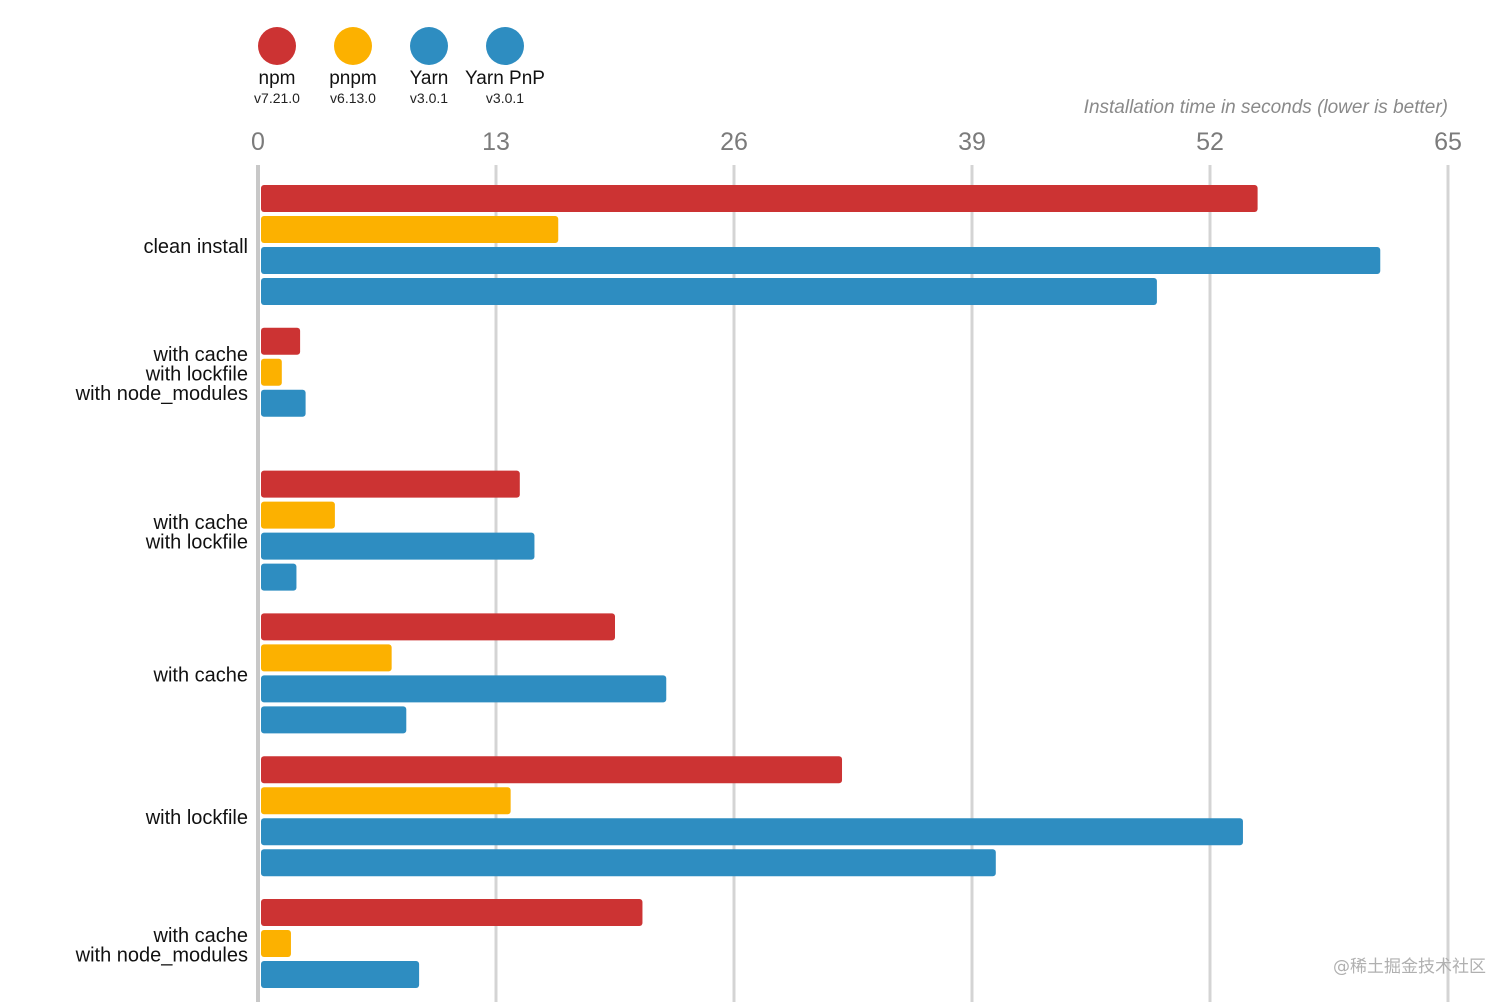 The width and height of the screenshot is (1512, 1002). I want to click on legend-label-npm: npm, so click(277, 78).